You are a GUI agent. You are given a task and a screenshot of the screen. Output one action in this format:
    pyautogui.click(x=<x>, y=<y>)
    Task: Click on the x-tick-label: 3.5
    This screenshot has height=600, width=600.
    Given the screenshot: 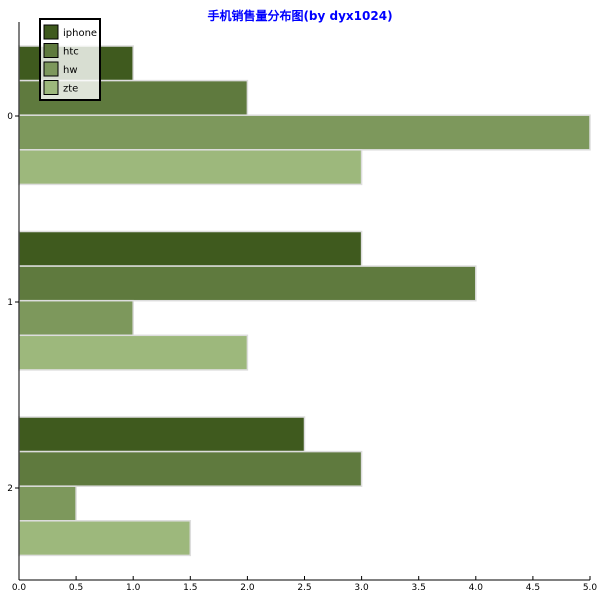 What is the action you would take?
    pyautogui.click(x=419, y=588)
    